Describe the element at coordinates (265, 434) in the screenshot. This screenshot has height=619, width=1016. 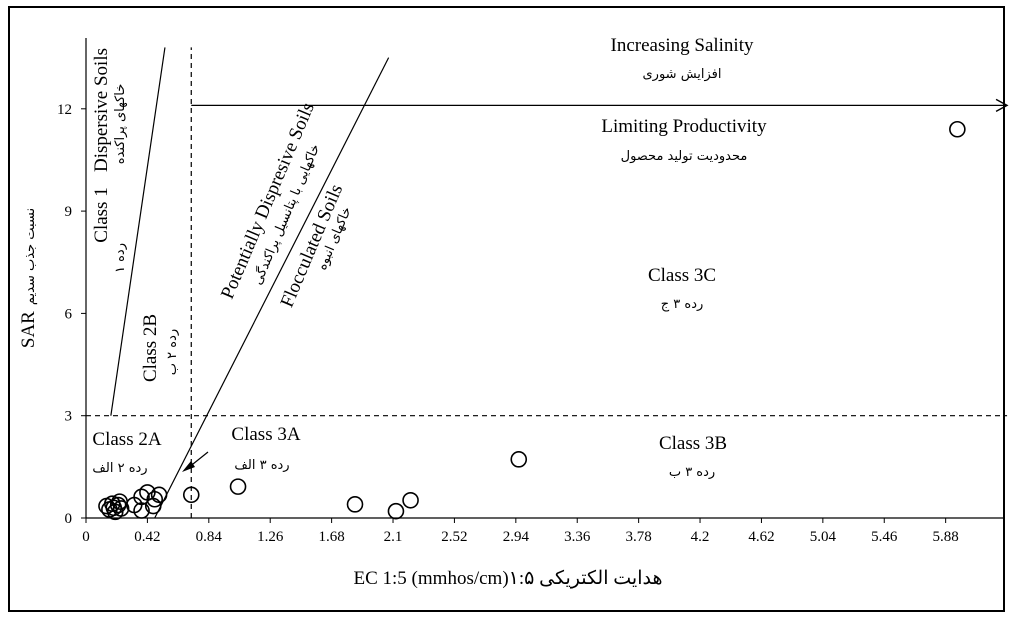
I see `class3a-label: Class 3A` at that location.